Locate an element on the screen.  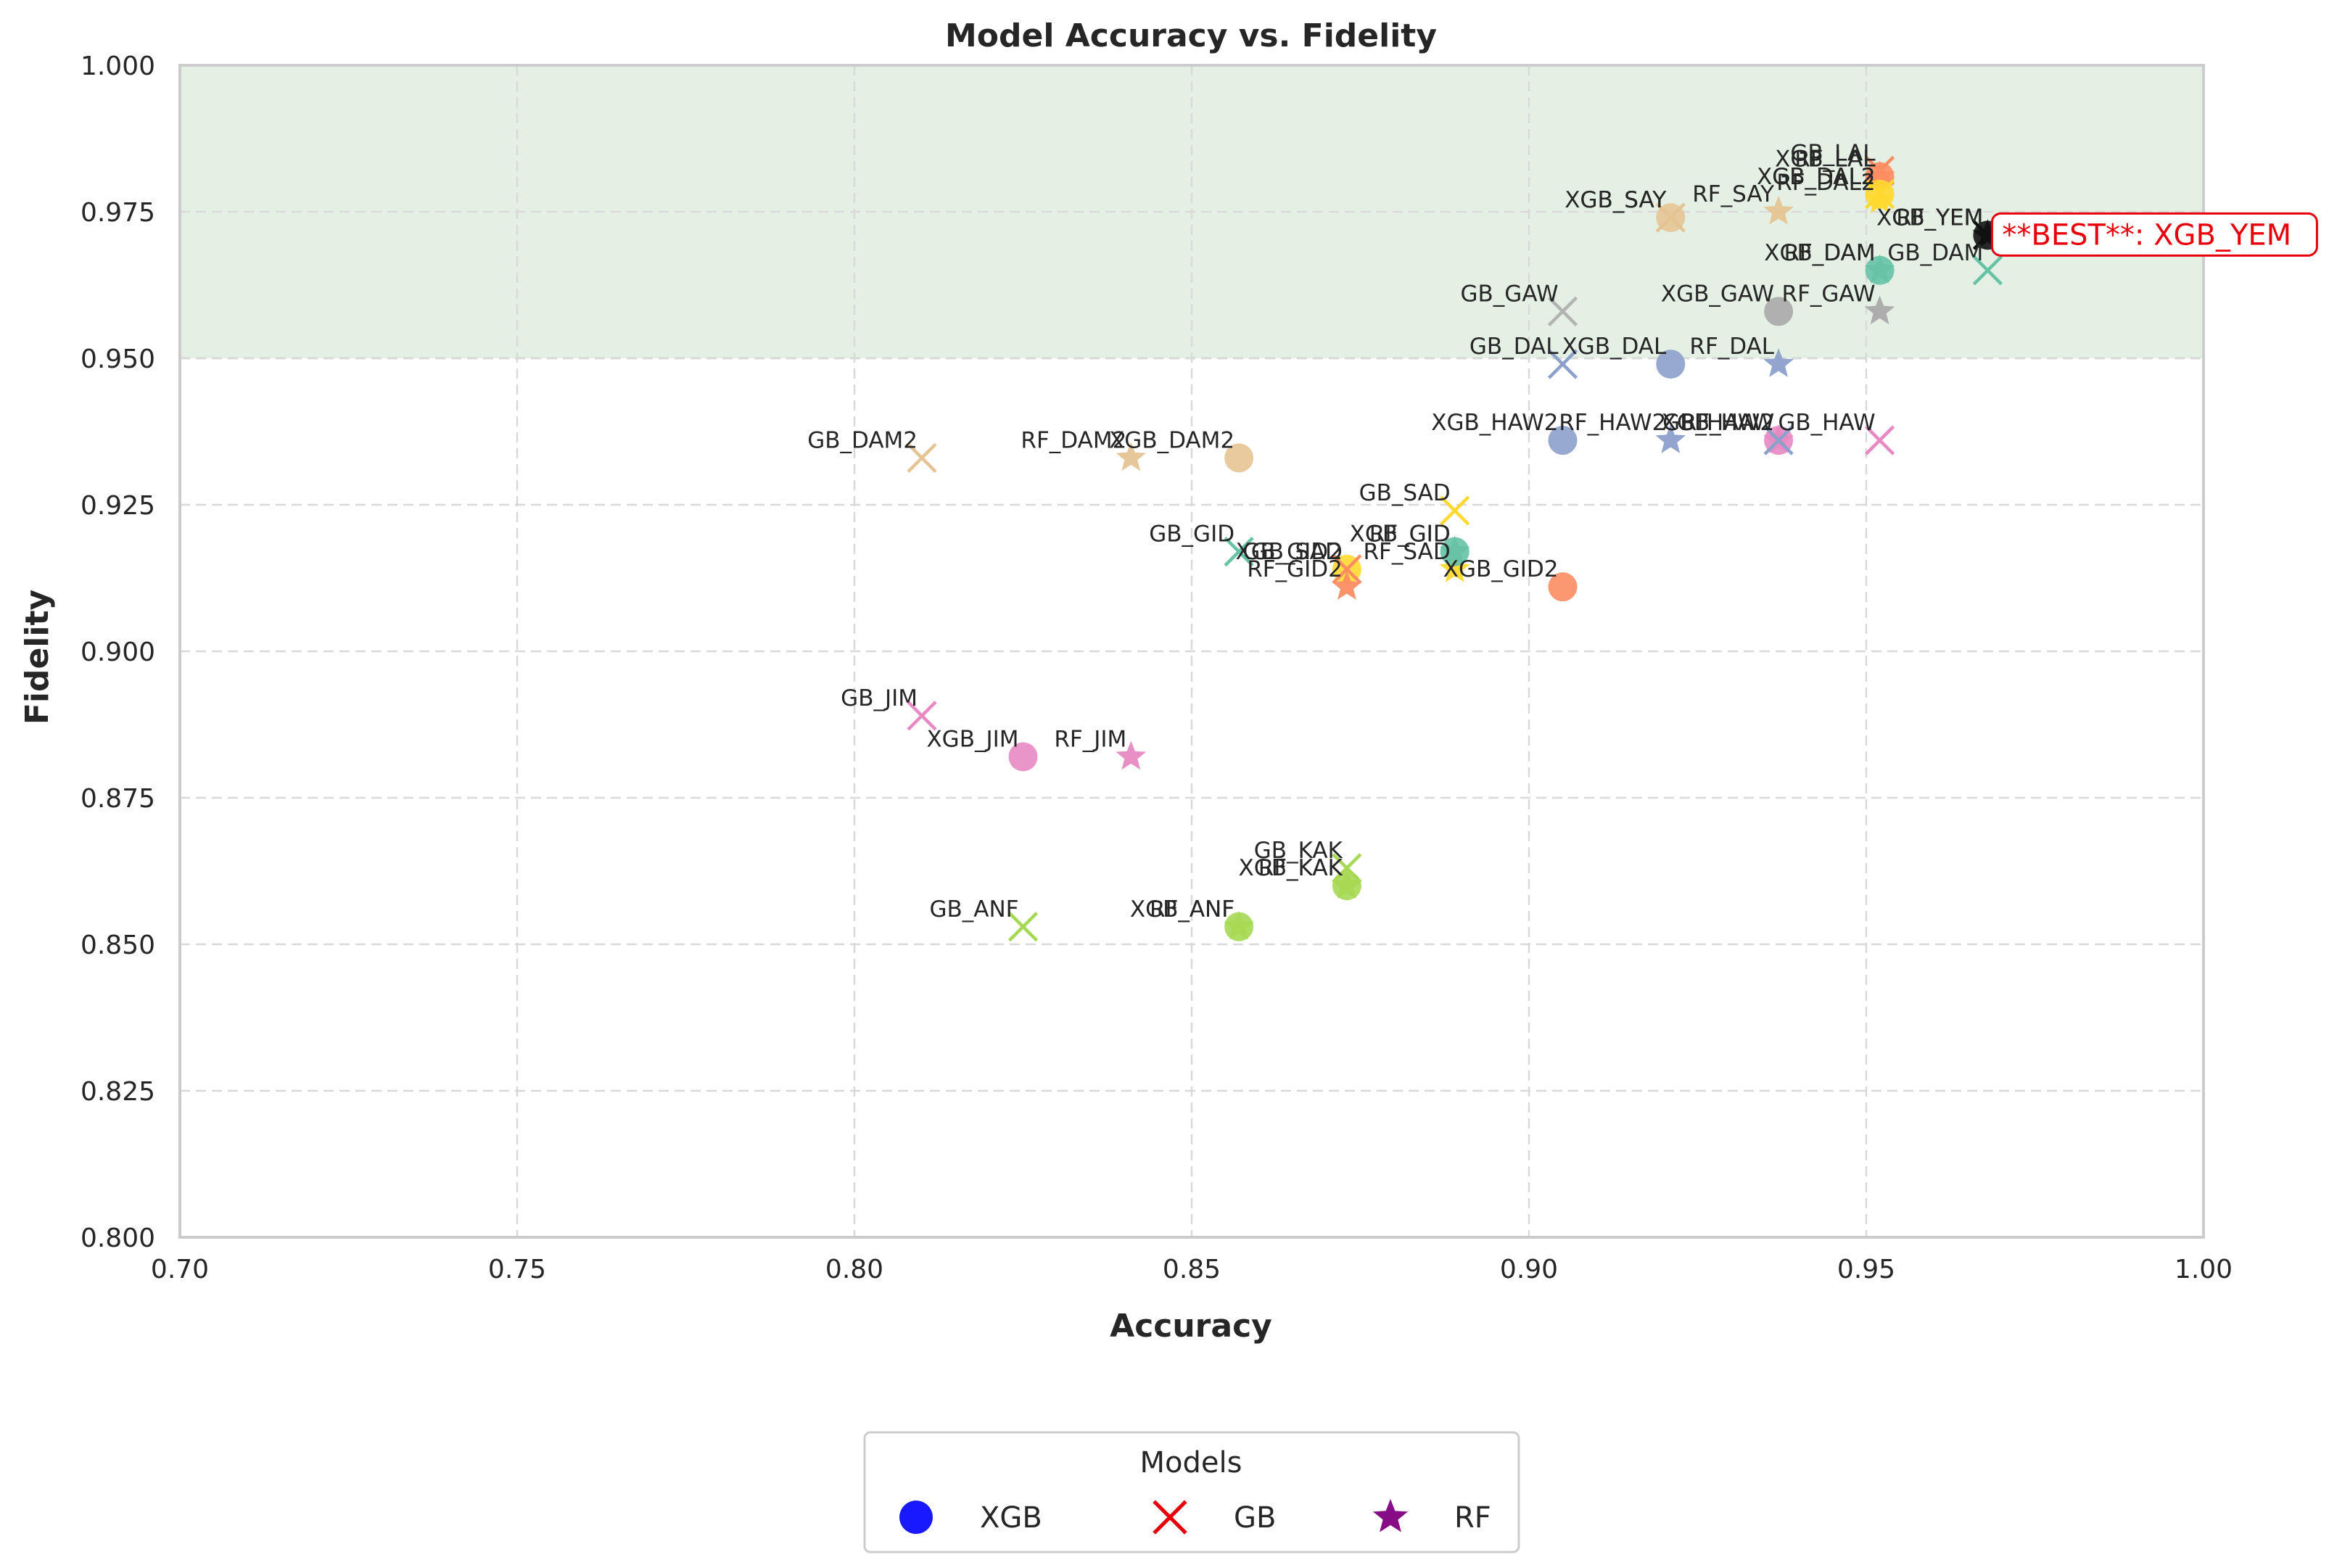
point-rf-dam2-label: RF_DAM2 is located at coordinates (1073, 440).